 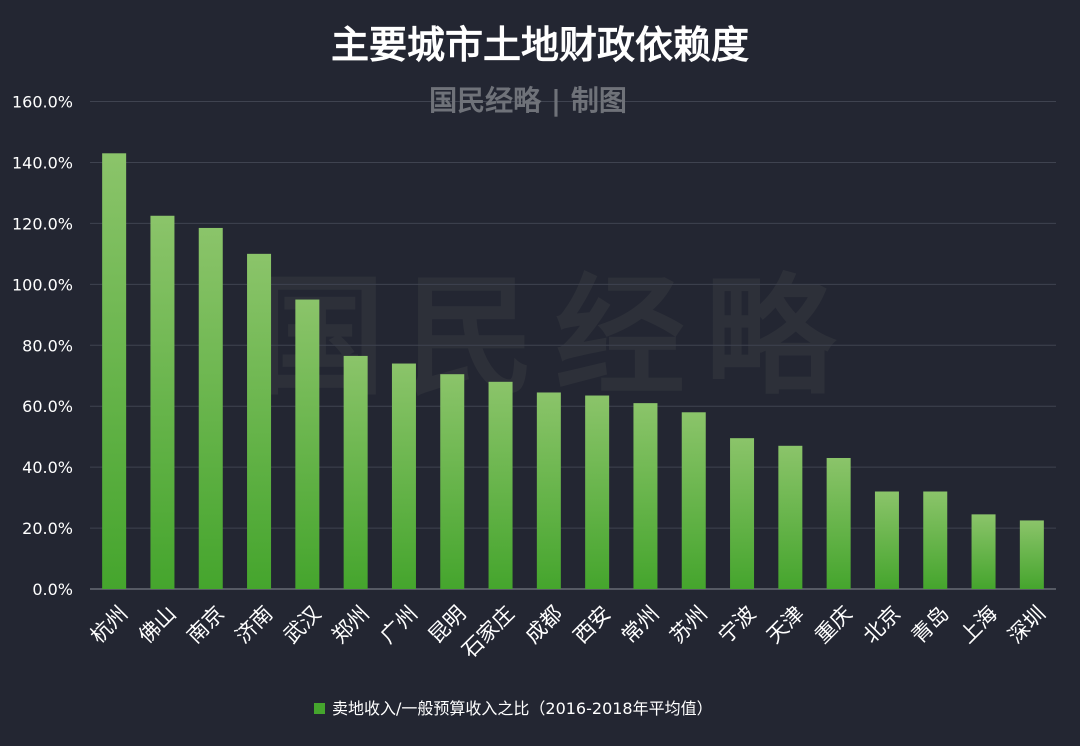 What do you see at coordinates (47, 345) in the screenshot?
I see `y-tick-label: 80.0%` at bounding box center [47, 345].